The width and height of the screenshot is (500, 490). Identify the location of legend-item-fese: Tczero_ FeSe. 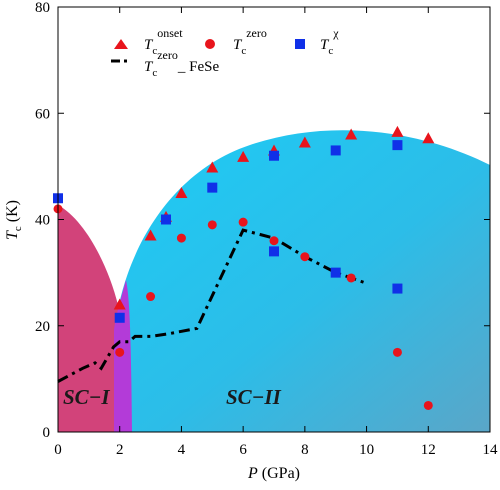
(165, 63).